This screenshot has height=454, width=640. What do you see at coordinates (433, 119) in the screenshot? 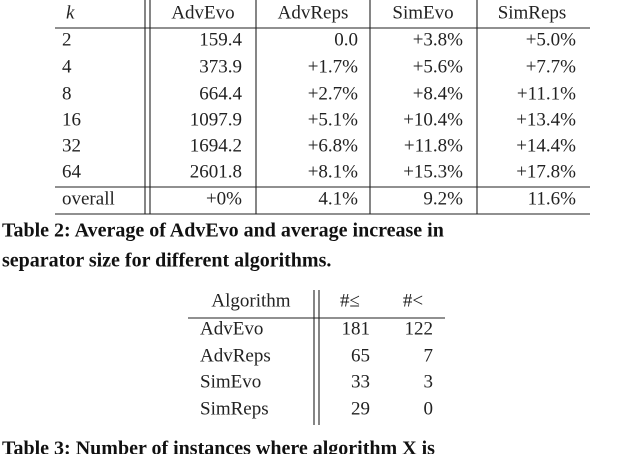
I see `cell: +10.4%` at bounding box center [433, 119].